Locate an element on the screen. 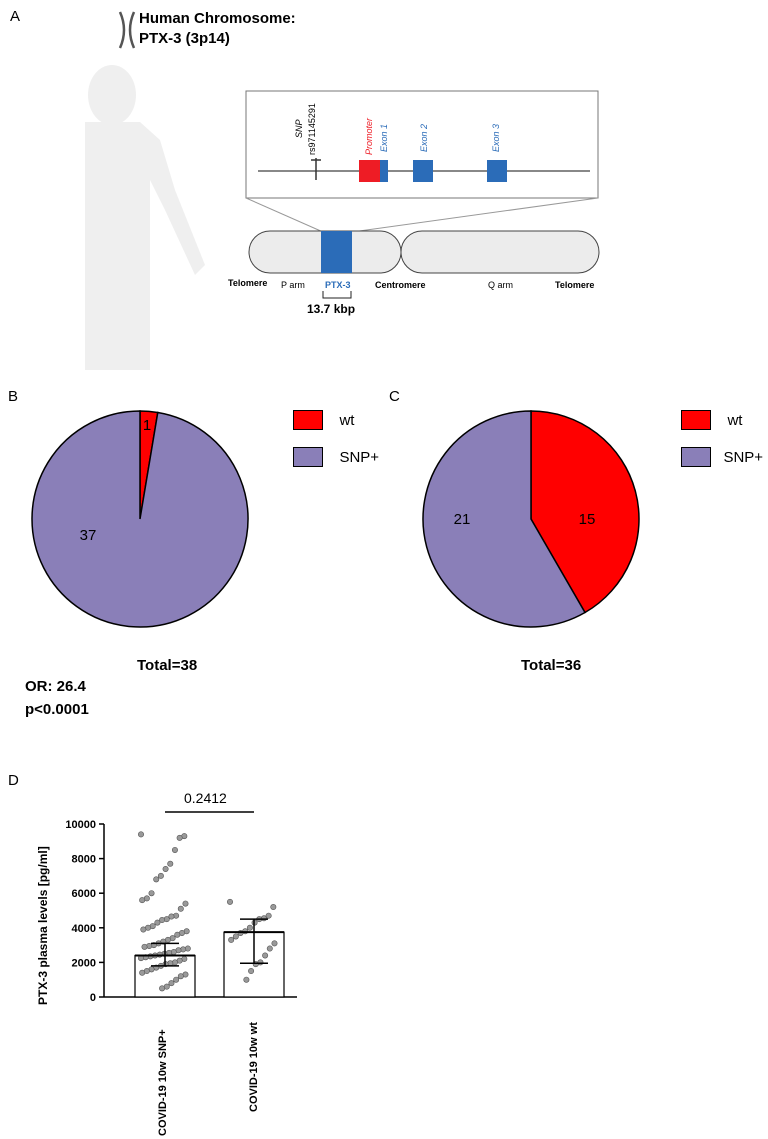 The image size is (768, 1139). centromere-label: Centromere is located at coordinates (400, 285).